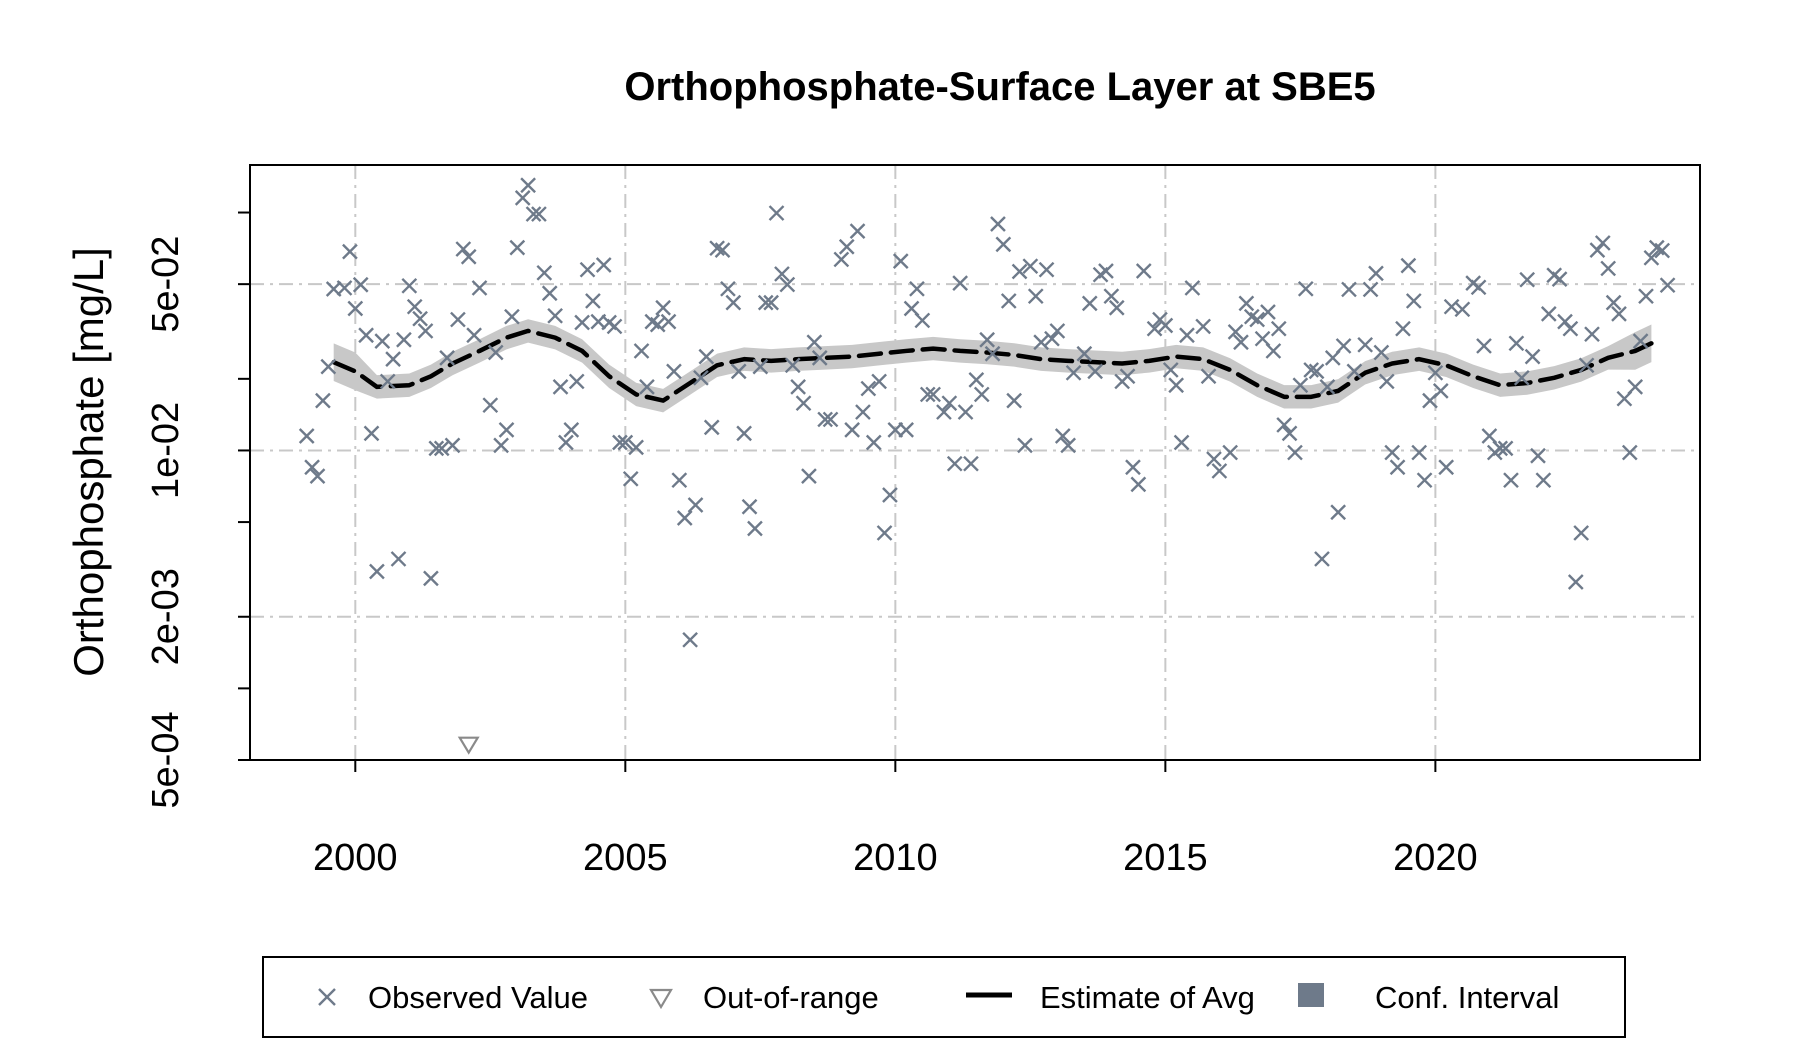 This screenshot has height=1050, width=1800. What do you see at coordinates (166, 759) in the screenshot?
I see `y-tick-label: 5e-04` at bounding box center [166, 759].